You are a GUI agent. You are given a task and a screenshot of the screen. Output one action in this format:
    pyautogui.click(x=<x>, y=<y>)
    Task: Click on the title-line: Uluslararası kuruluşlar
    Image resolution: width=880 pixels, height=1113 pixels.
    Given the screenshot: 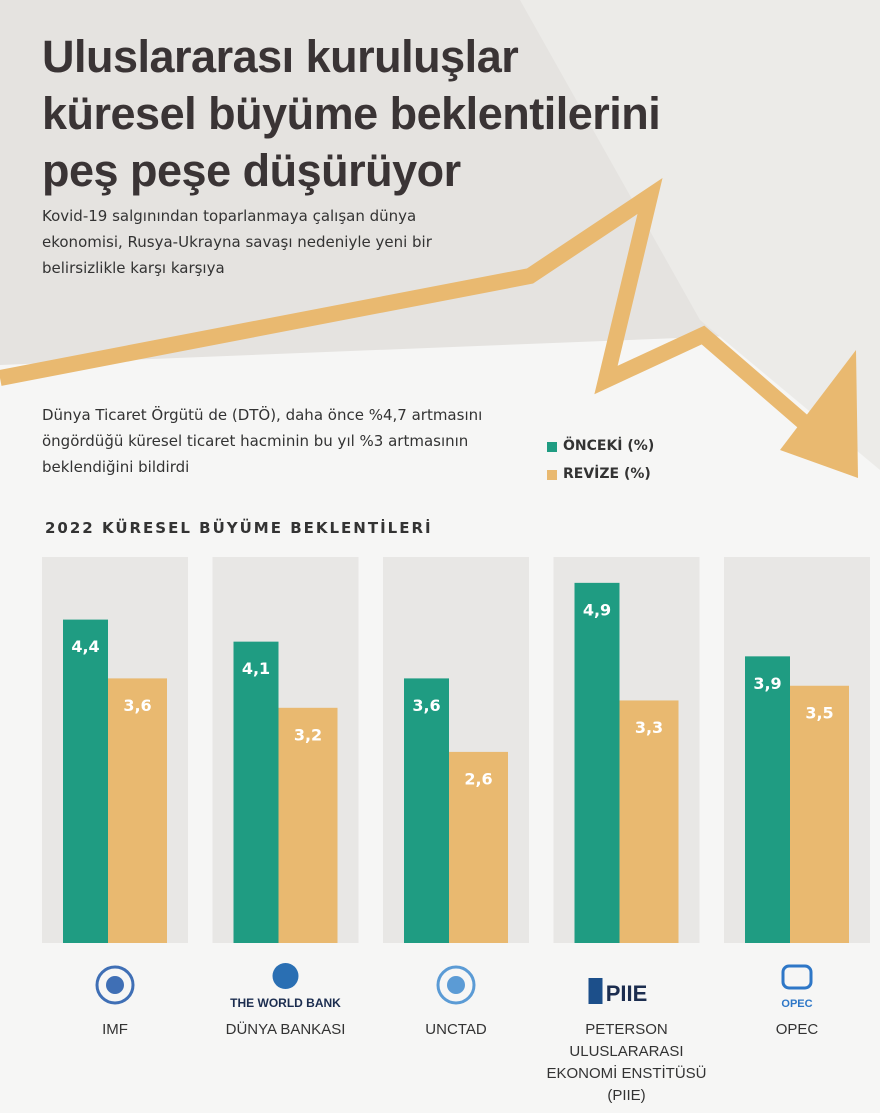 What is the action you would take?
    pyautogui.click(x=280, y=56)
    